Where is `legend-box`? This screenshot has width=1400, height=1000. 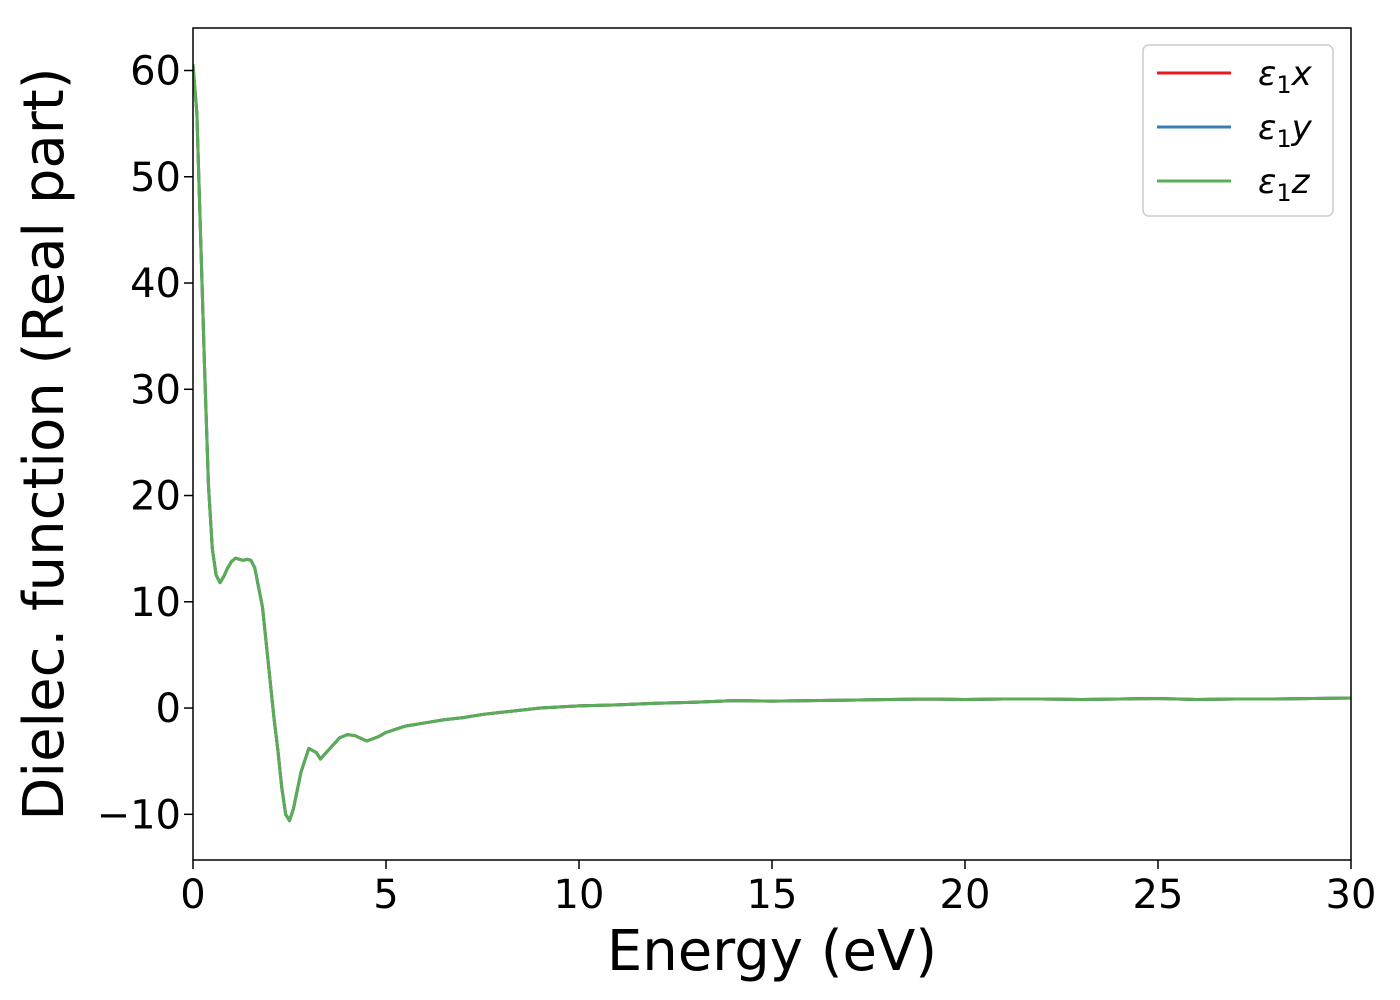 legend-box is located at coordinates (1238, 130).